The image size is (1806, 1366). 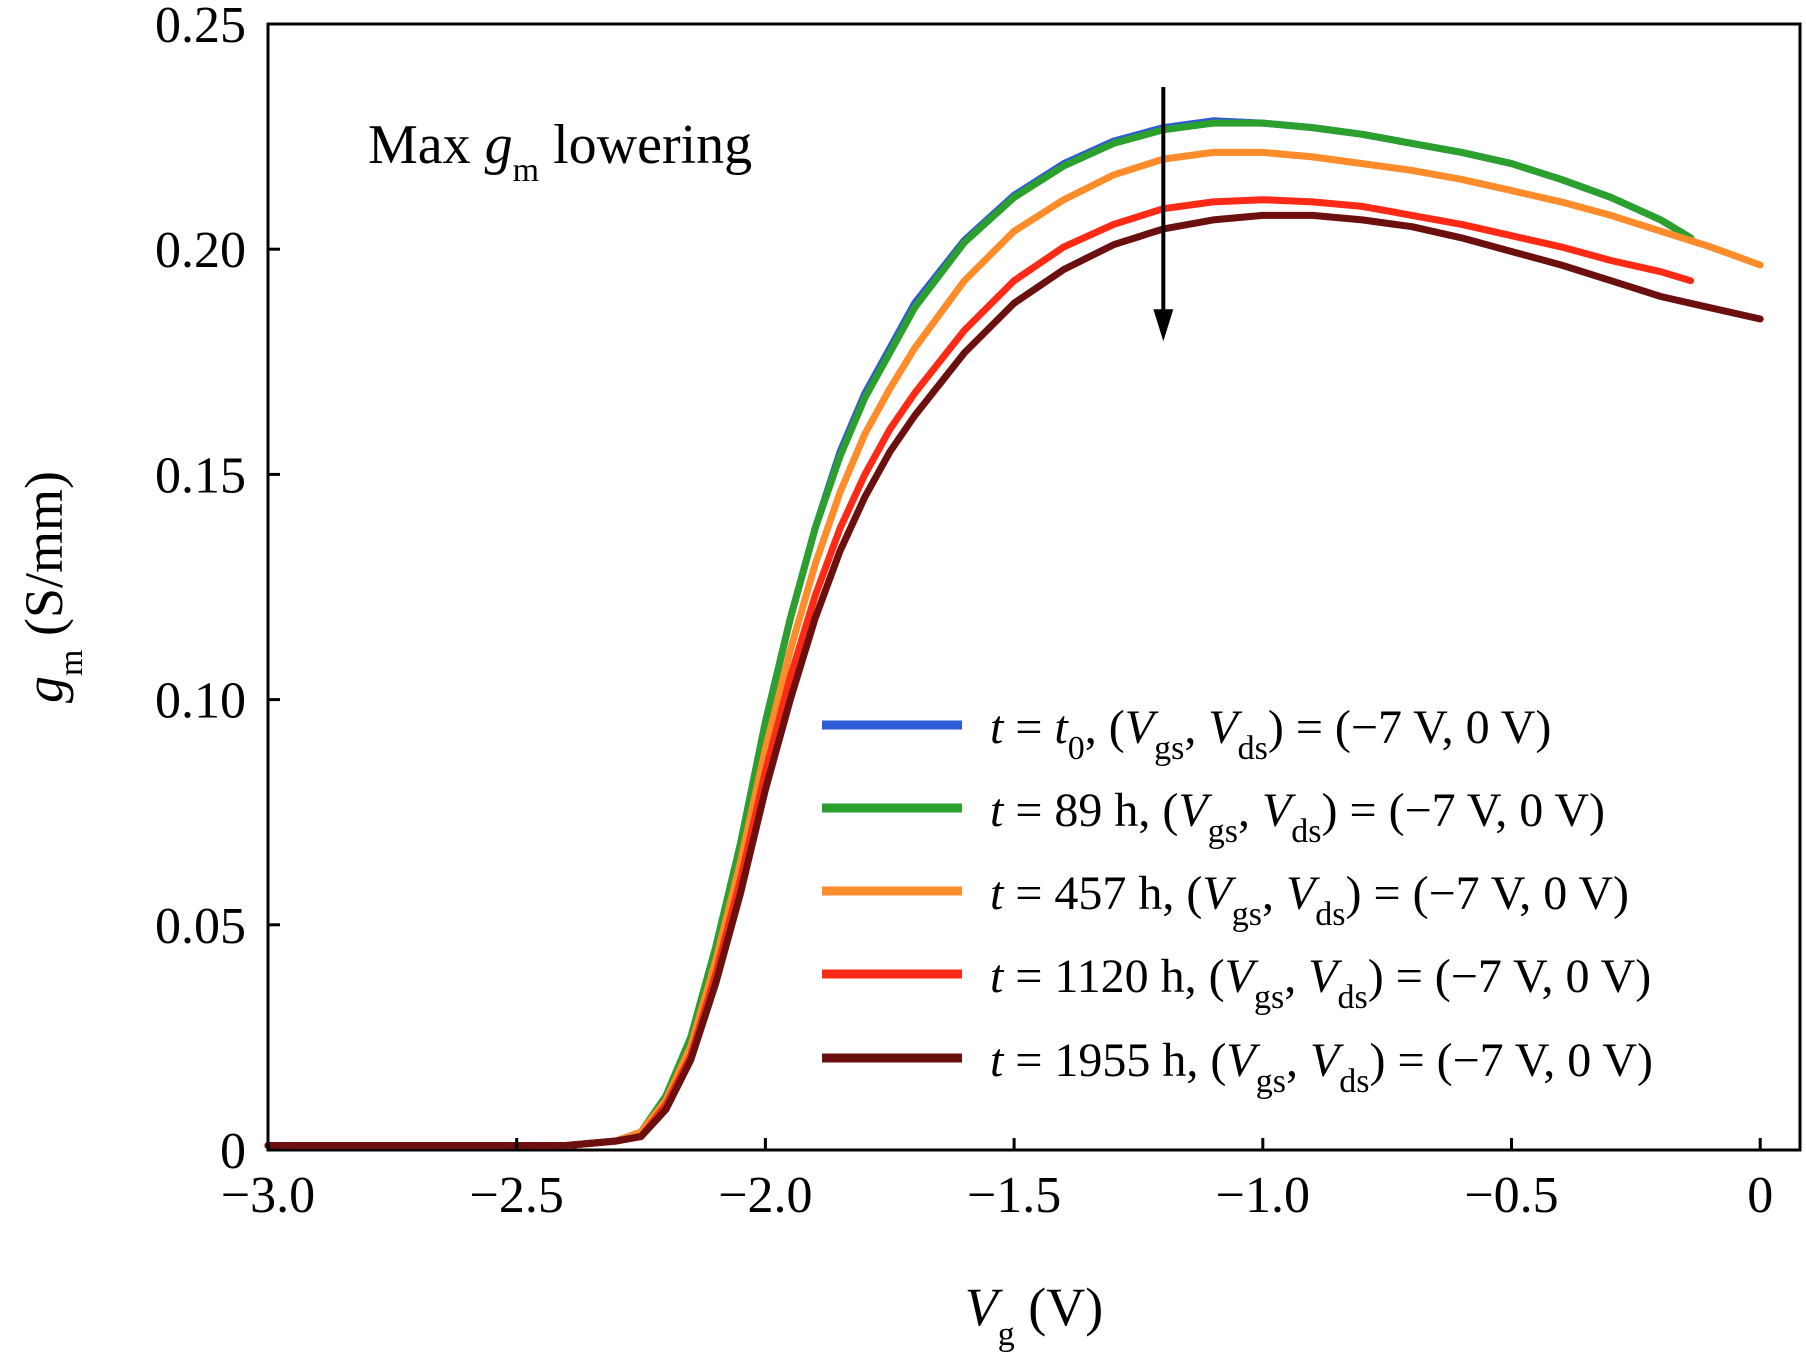 I want to click on y-tick-label: 0, so click(x=233, y=1151).